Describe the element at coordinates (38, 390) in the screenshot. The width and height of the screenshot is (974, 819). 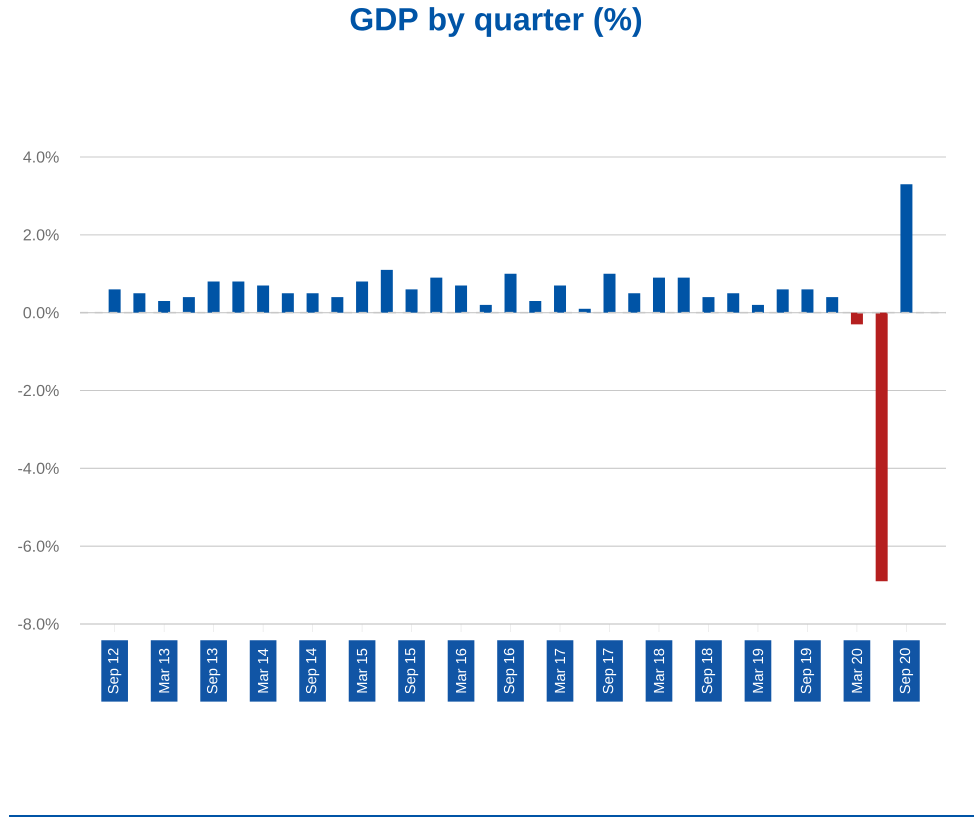
I see `y-tick-label: -2.0%` at that location.